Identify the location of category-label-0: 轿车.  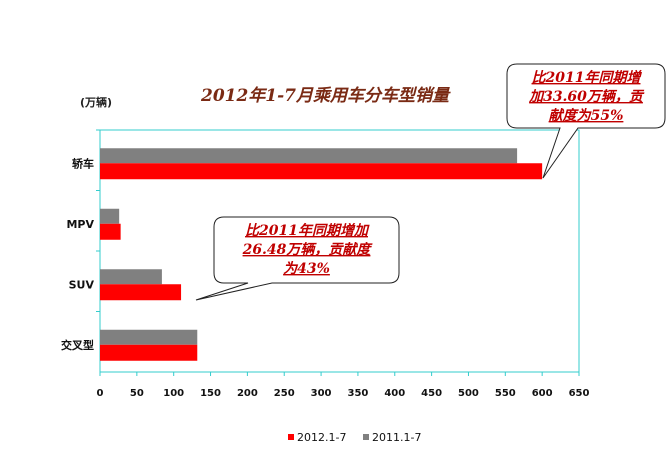
(83, 163).